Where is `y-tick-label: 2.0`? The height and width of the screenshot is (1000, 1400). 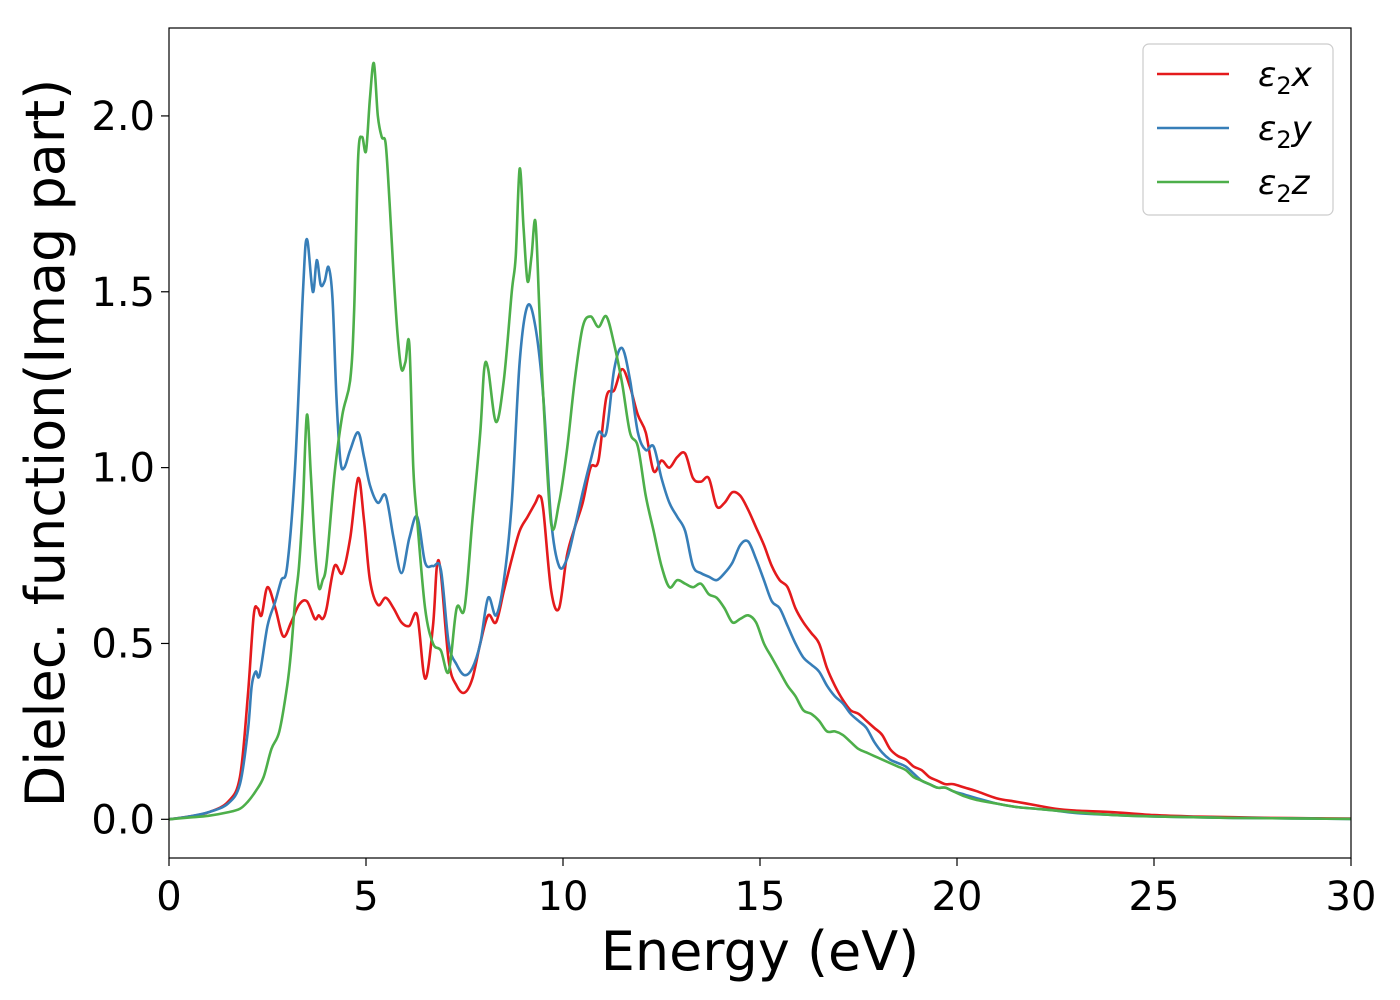 y-tick-label: 2.0 is located at coordinates (123, 117).